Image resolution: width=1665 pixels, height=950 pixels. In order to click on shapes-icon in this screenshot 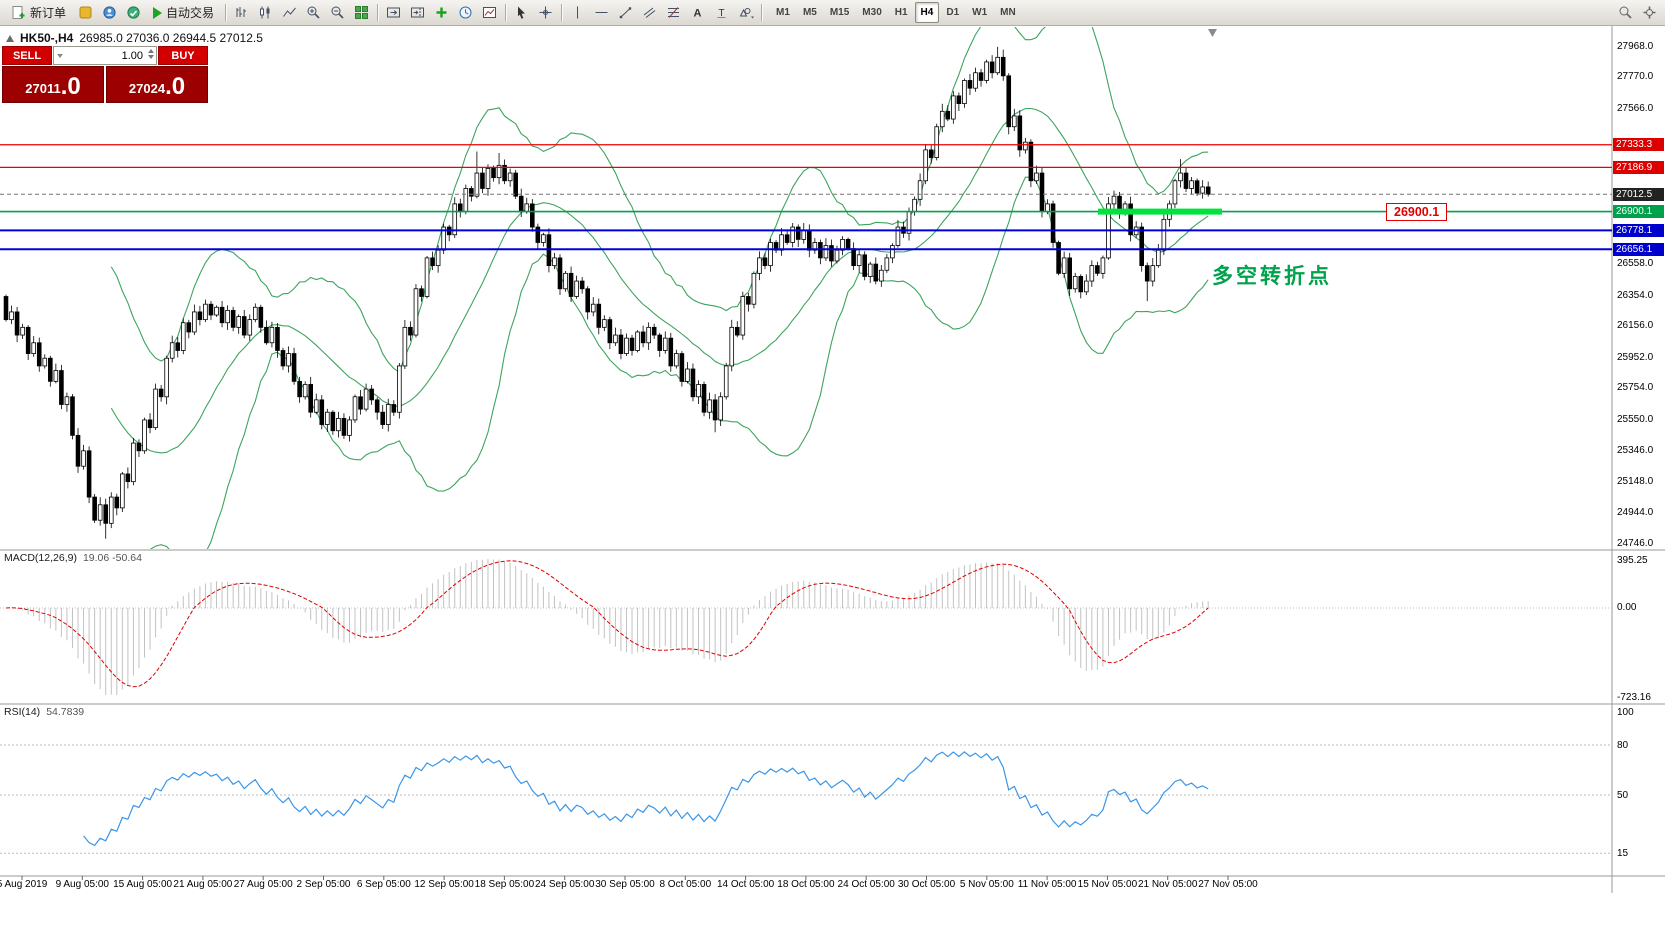, I will do `click(745, 12)`.